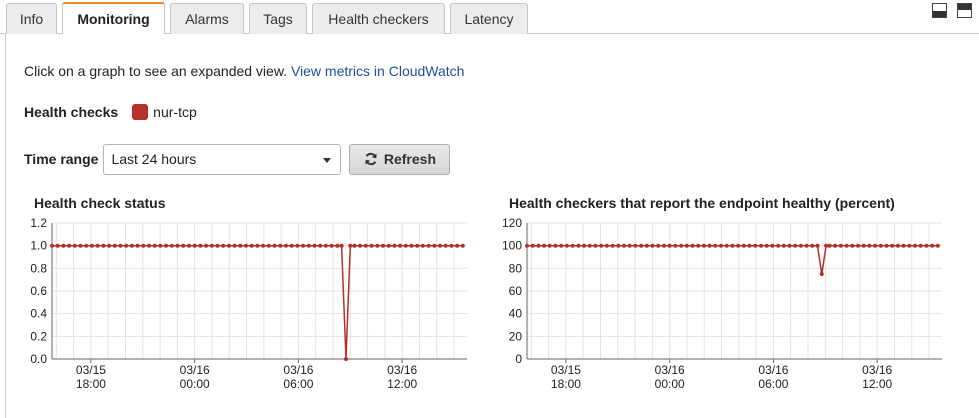 Image resolution: width=979 pixels, height=418 pixels. I want to click on x-tick-label-date: 03/15, so click(566, 370).